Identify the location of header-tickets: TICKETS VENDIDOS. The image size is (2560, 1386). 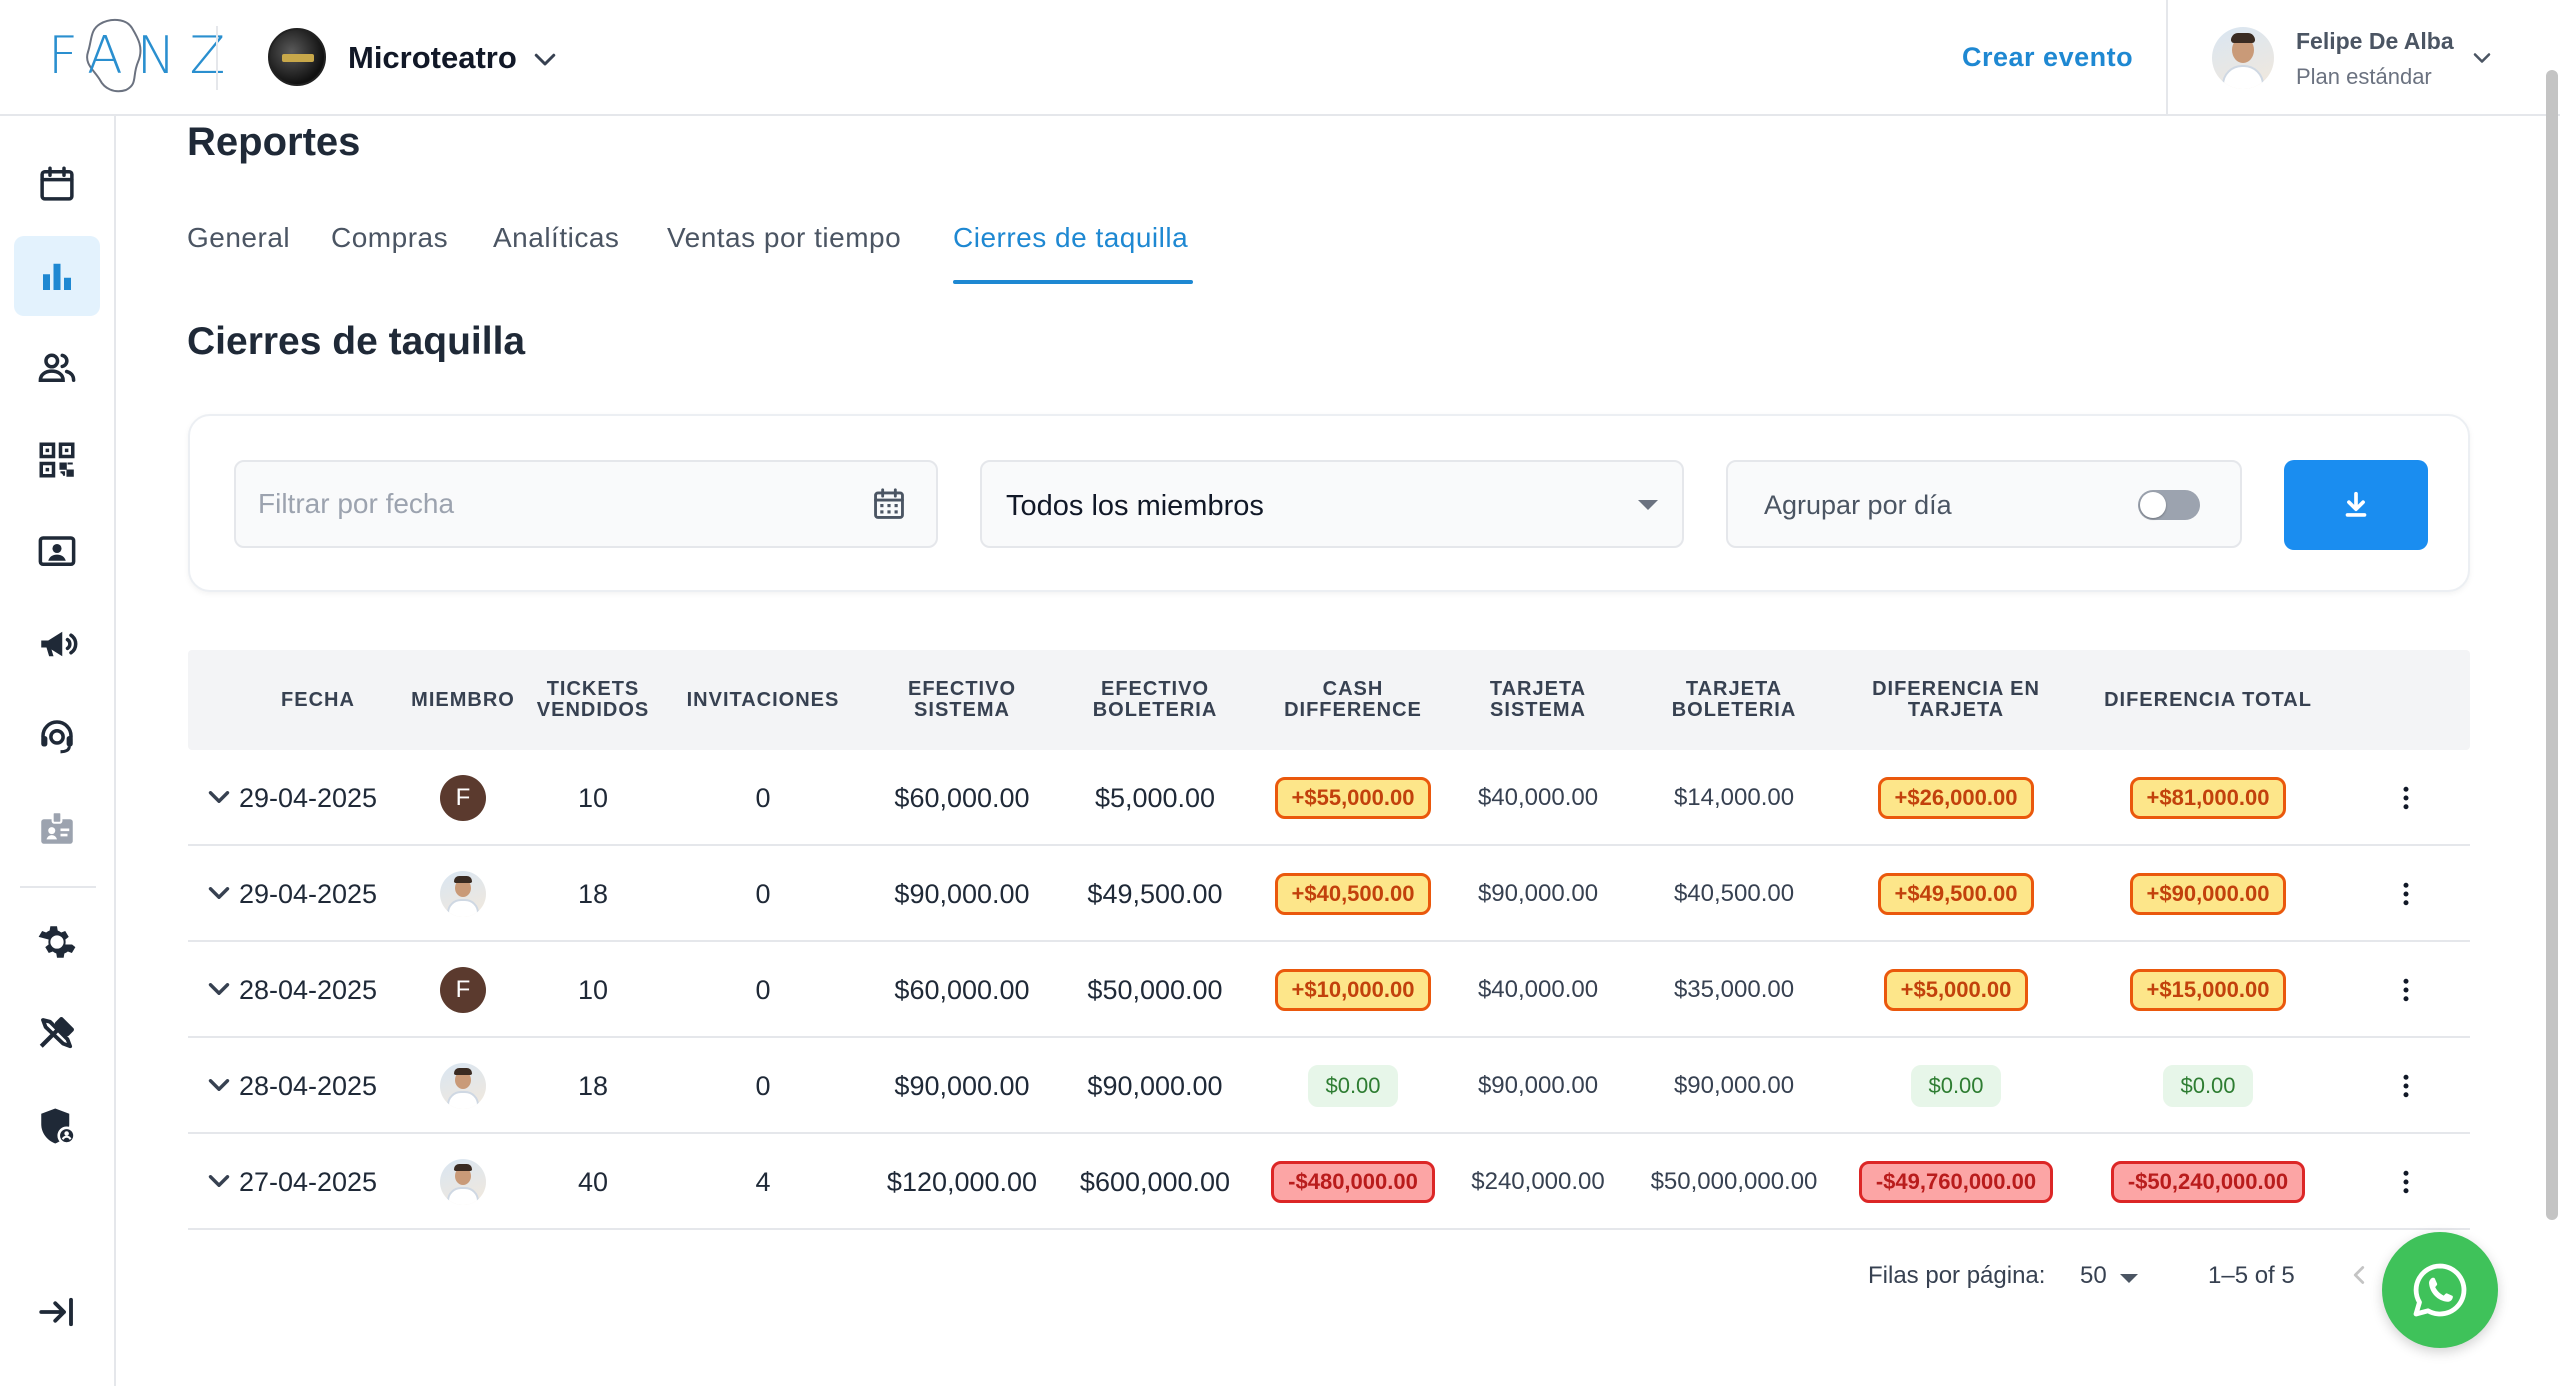
(593, 699).